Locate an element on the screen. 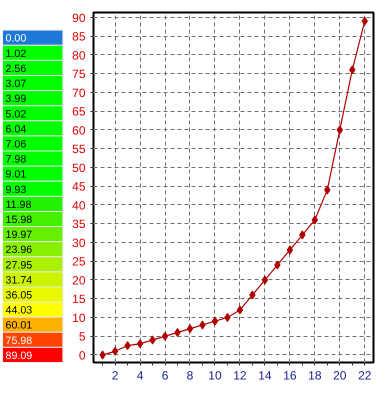  y-tick-label: 45 is located at coordinates (79, 187).